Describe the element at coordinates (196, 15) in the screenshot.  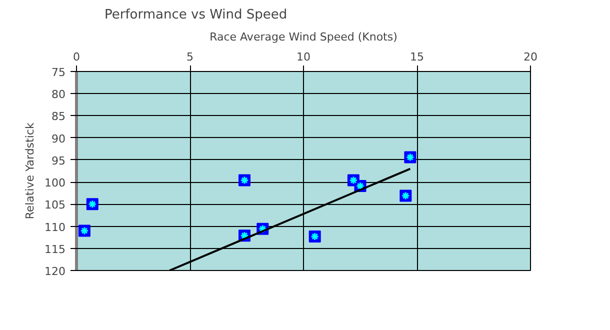
I see `chart-title: Performance vs Wind Speed` at that location.